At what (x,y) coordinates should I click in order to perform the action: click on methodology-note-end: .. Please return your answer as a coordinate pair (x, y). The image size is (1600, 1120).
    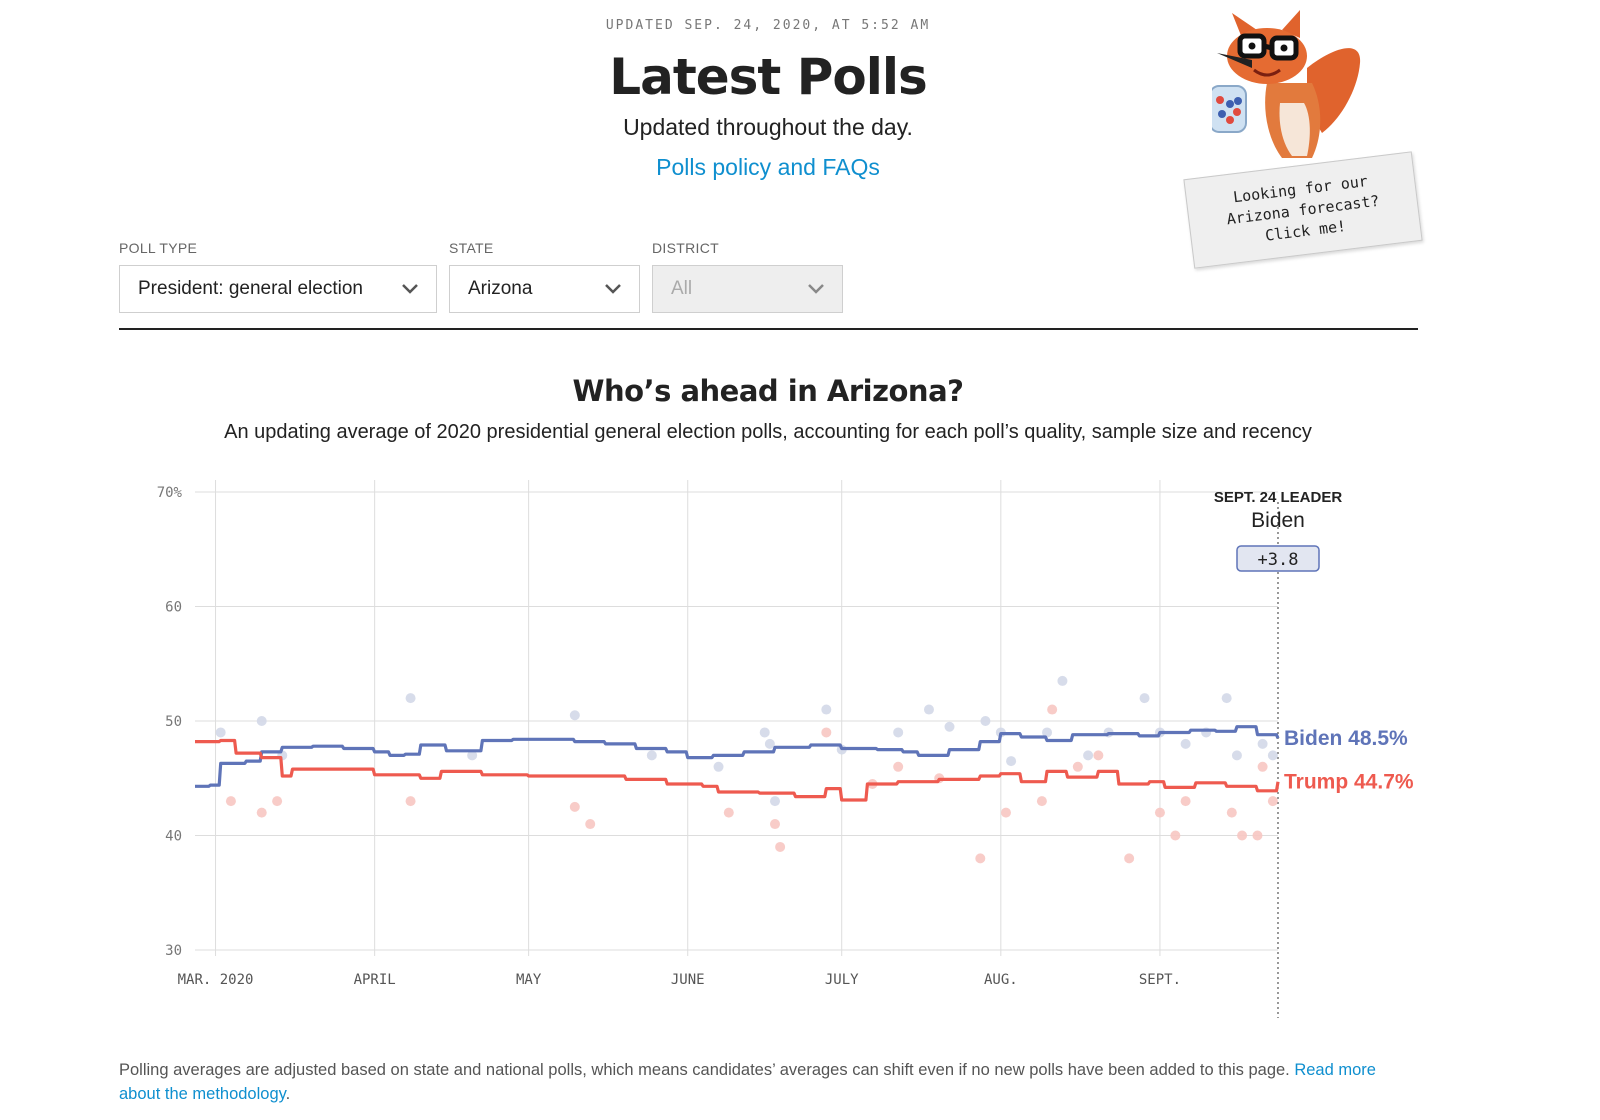
    Looking at the image, I should click on (288, 1094).